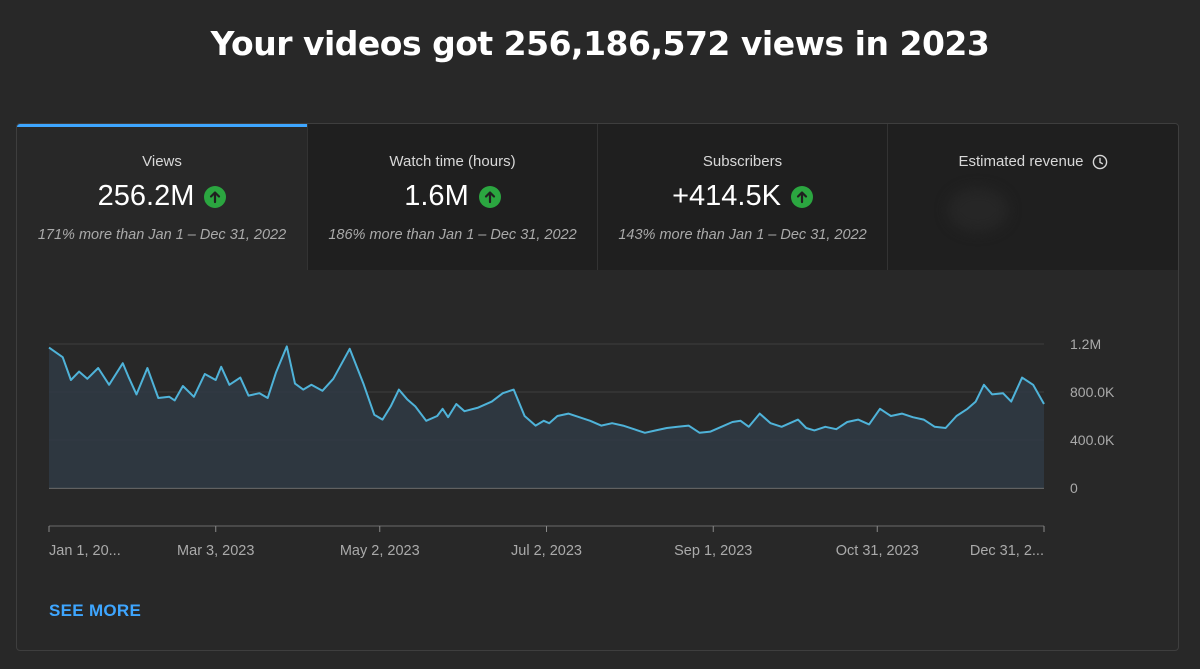 Image resolution: width=1200 pixels, height=669 pixels. What do you see at coordinates (1092, 392) in the screenshot?
I see `y-tick-label: 800.0K` at bounding box center [1092, 392].